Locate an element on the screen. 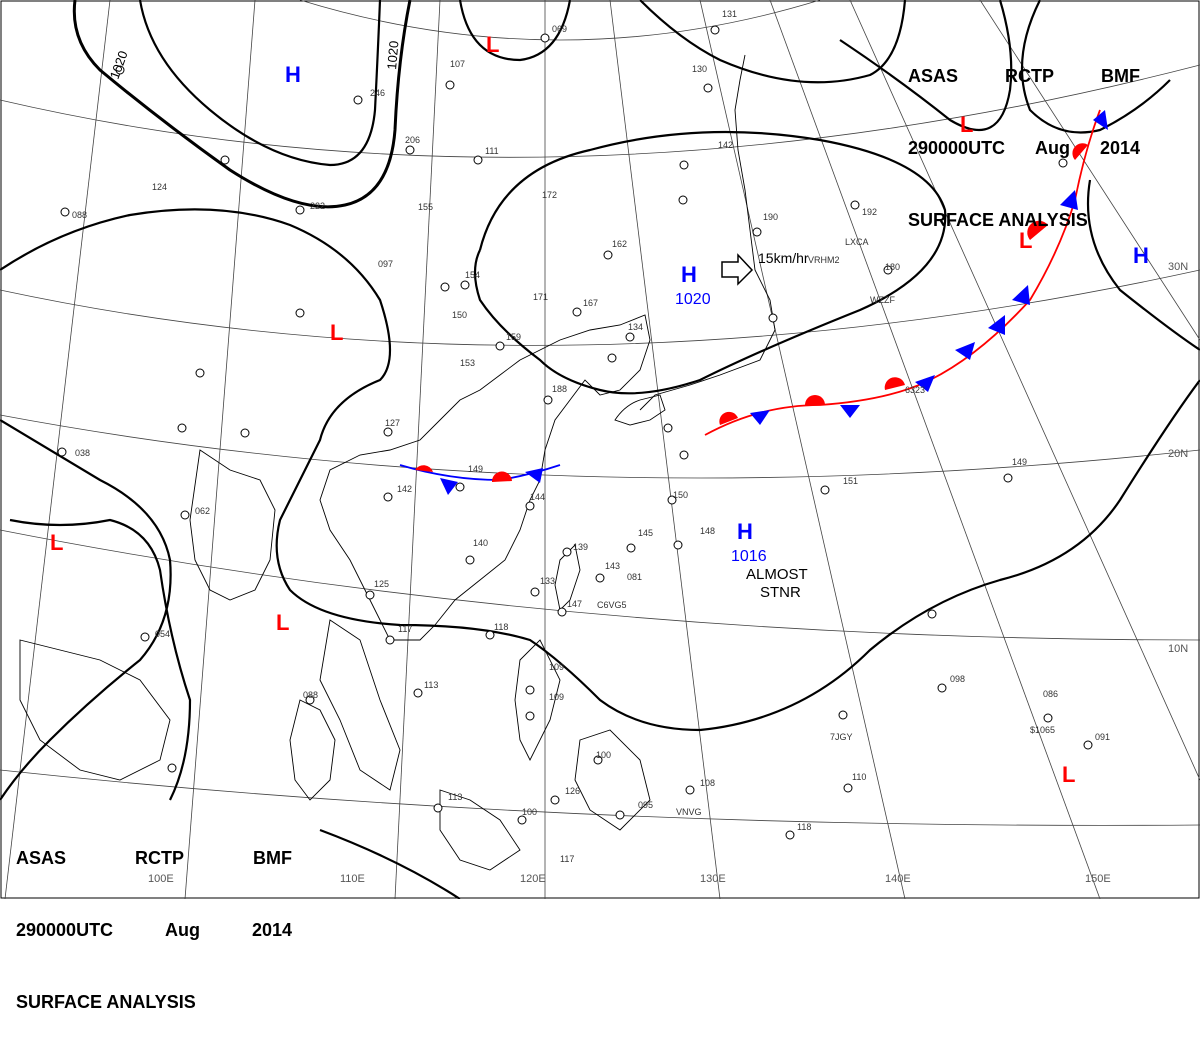  isobar-ne is located at coordinates (1095, 67).